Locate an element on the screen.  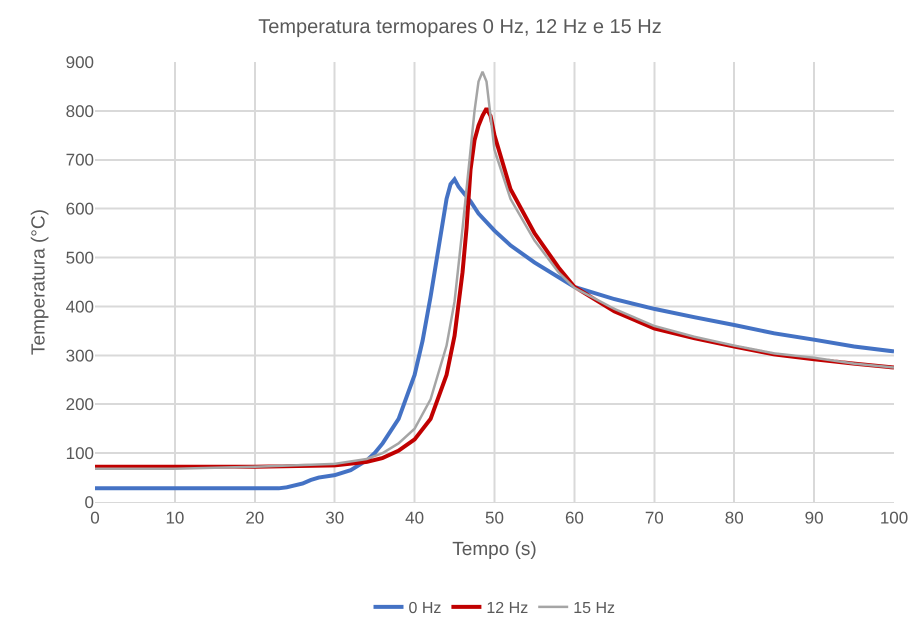
y-axis-title: Temperatura (°C) is located at coordinates (39, 282).